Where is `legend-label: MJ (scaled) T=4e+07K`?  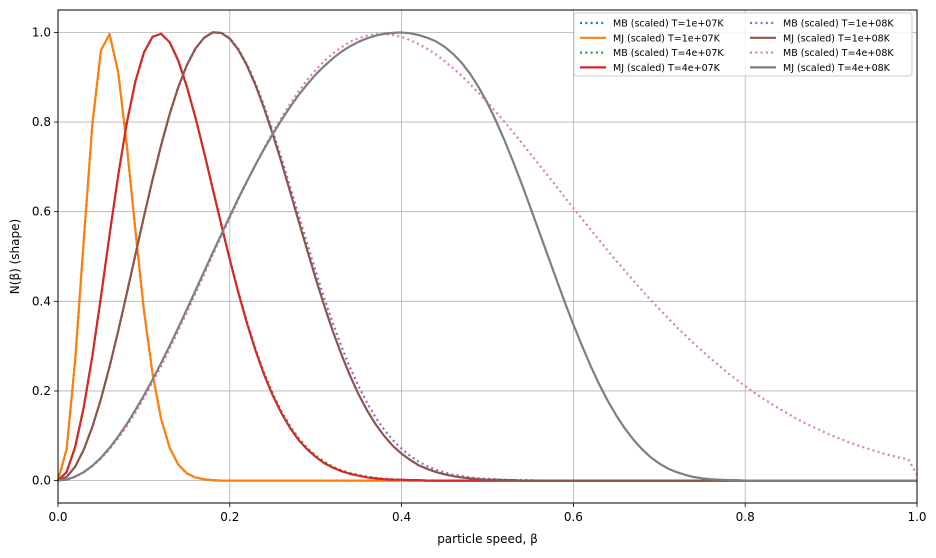
legend-label: MJ (scaled) T=4e+07K is located at coordinates (667, 68).